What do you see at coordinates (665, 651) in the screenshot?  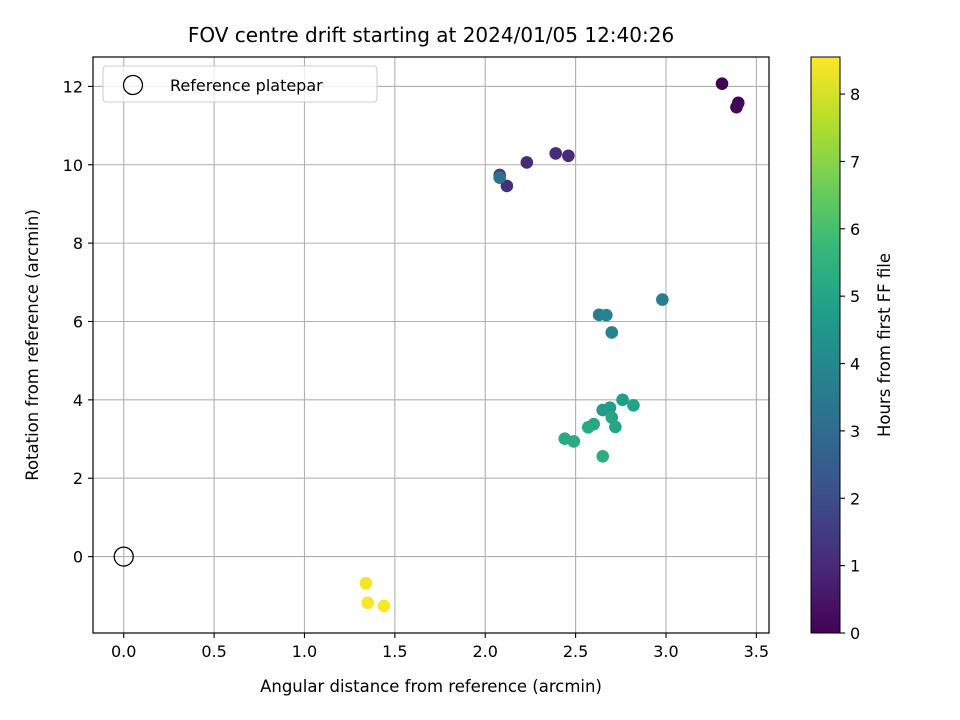 I see `x-tick-label: 3.0` at bounding box center [665, 651].